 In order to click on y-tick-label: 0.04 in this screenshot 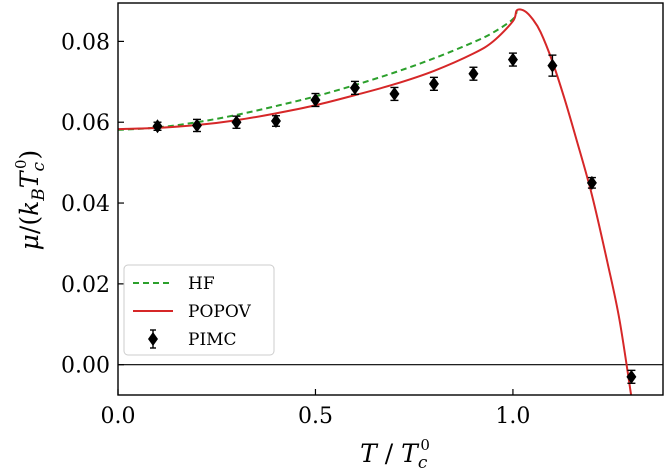, I will do `click(85, 204)`.